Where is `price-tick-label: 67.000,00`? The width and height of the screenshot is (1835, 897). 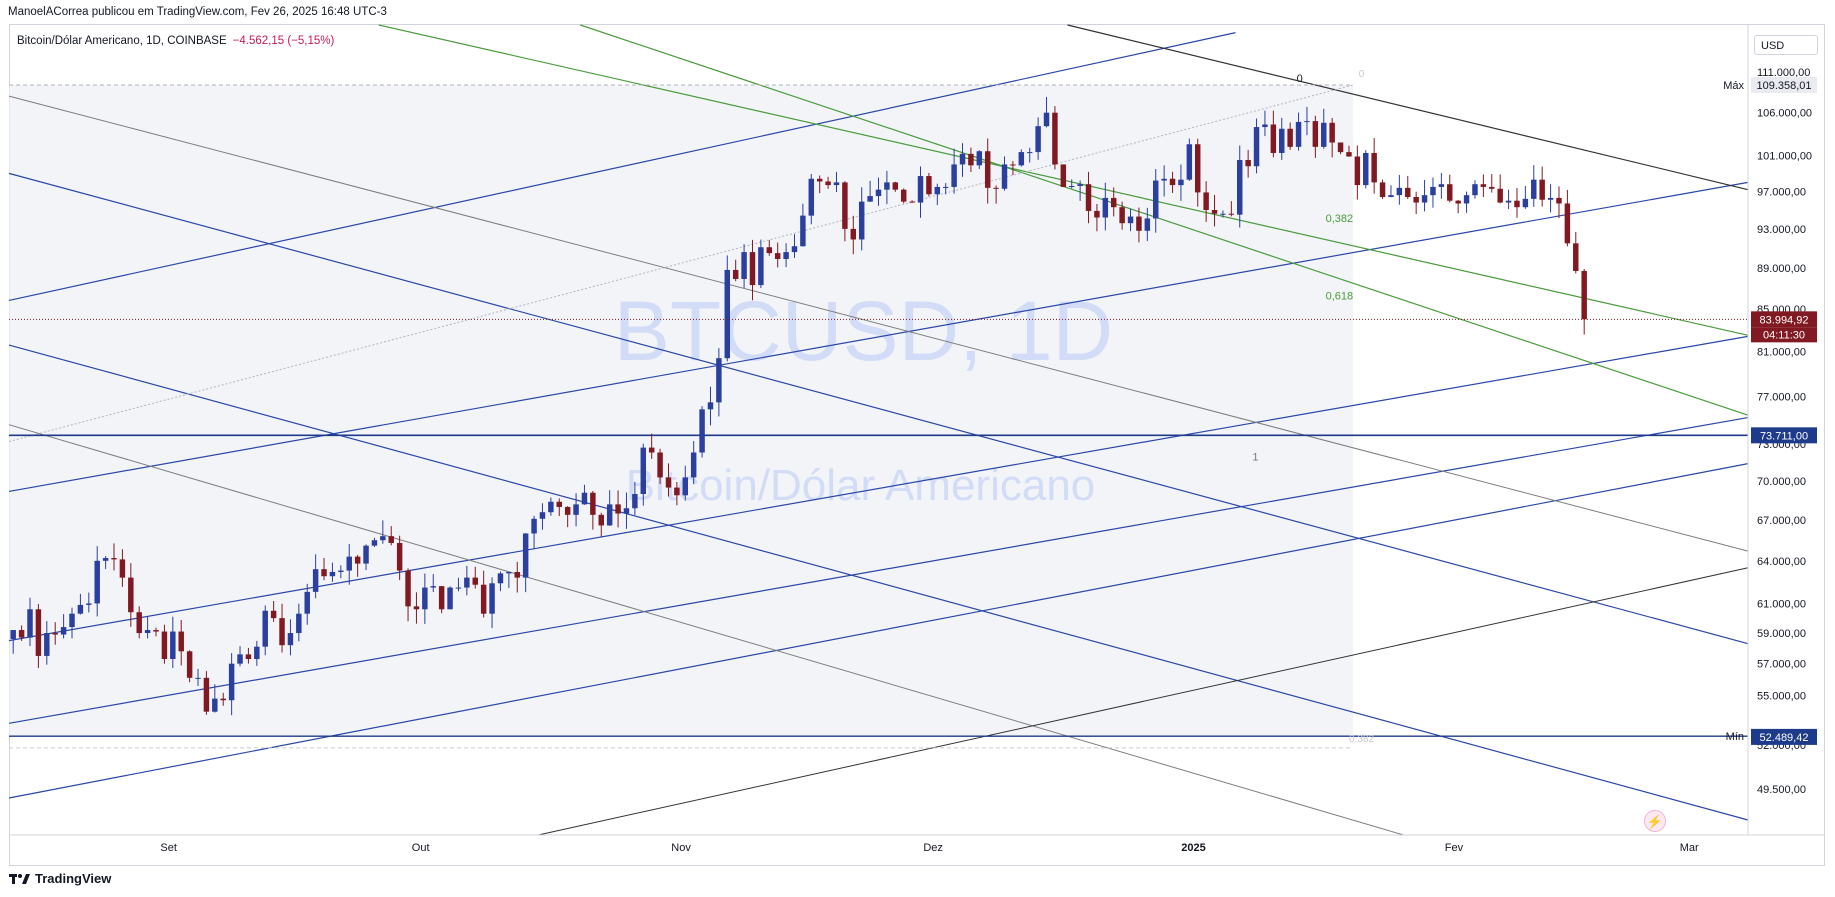
price-tick-label: 67.000,00 is located at coordinates (1781, 521).